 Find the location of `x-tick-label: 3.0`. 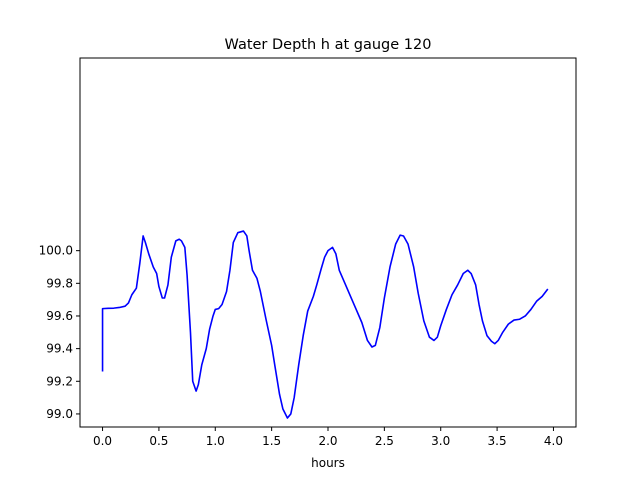

x-tick-label: 3.0 is located at coordinates (440, 441).